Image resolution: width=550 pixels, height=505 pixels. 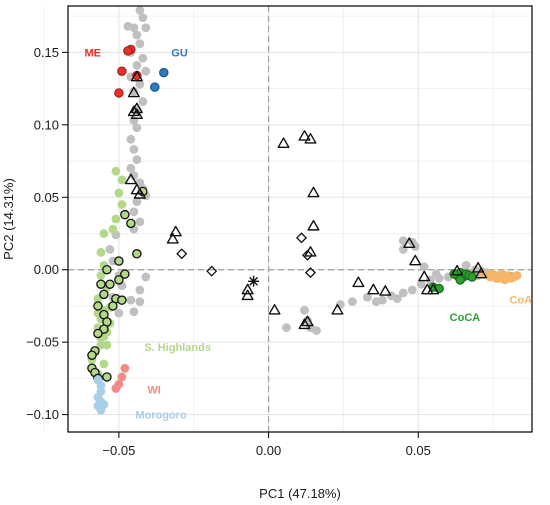 What do you see at coordinates (418, 450) in the screenshot?
I see `x-tick-label: 0.05` at bounding box center [418, 450].